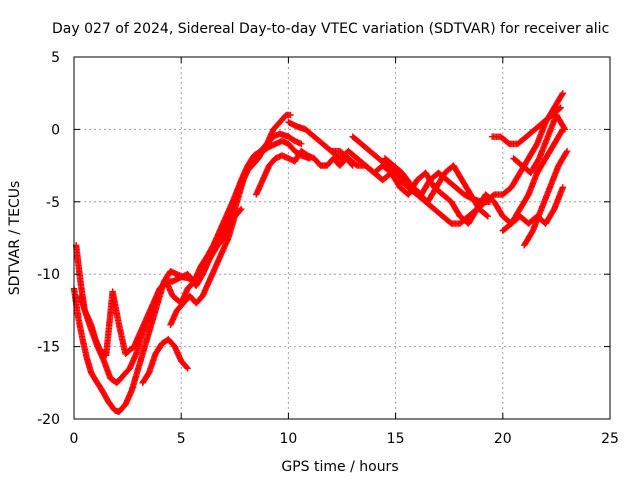 This screenshot has width=640, height=480. I want to click on x-tick-label: 20, so click(503, 439).